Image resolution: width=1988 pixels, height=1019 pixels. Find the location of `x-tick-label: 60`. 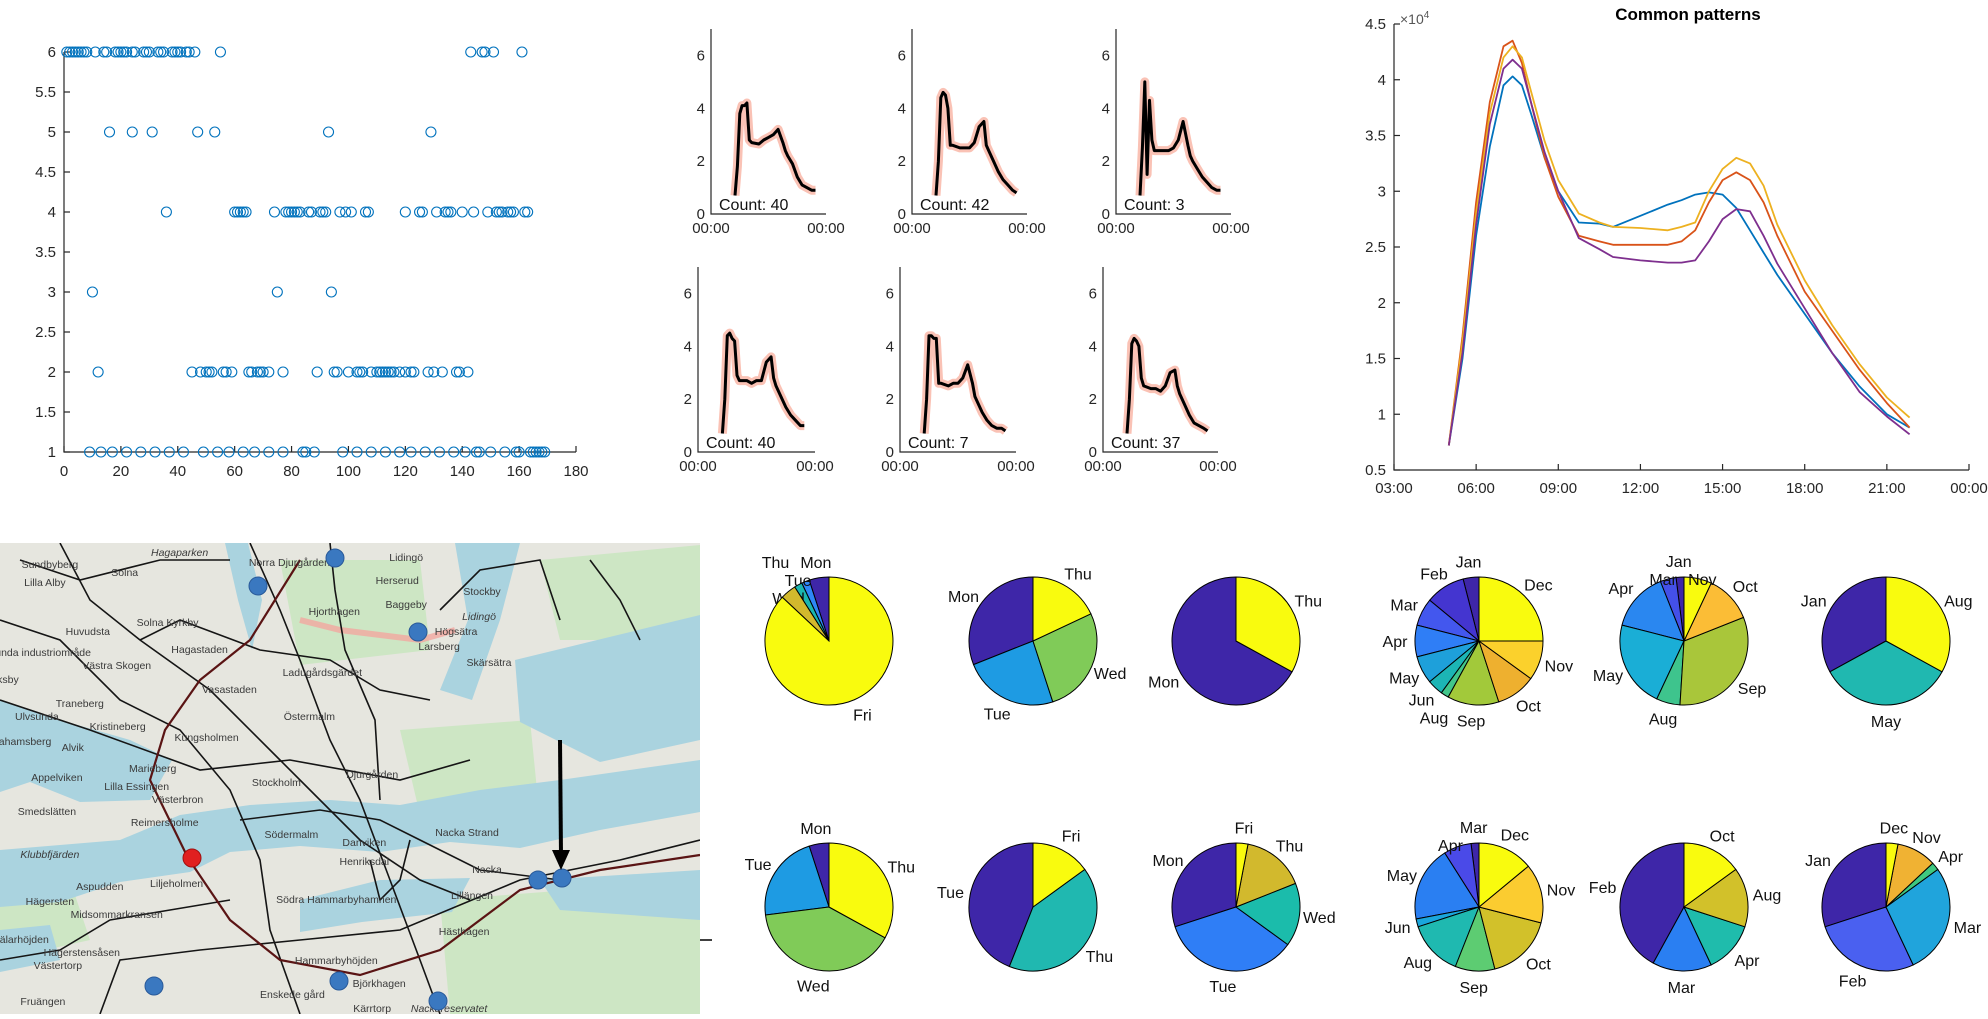

x-tick-label: 60 is located at coordinates (234, 471).